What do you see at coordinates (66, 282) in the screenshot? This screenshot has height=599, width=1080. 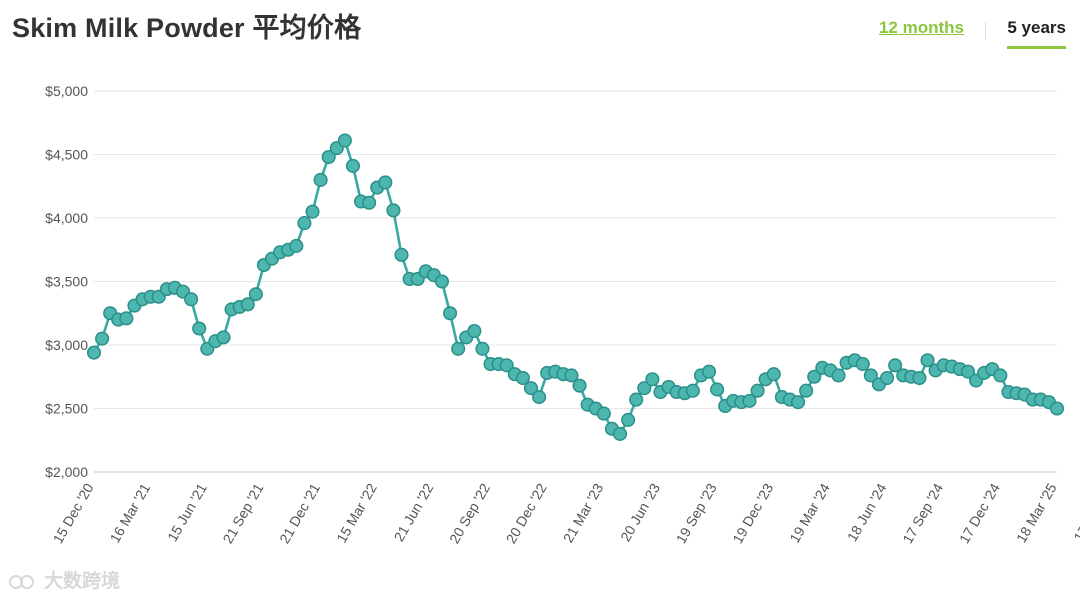 I see `y-tick-label: $3,500` at bounding box center [66, 282].